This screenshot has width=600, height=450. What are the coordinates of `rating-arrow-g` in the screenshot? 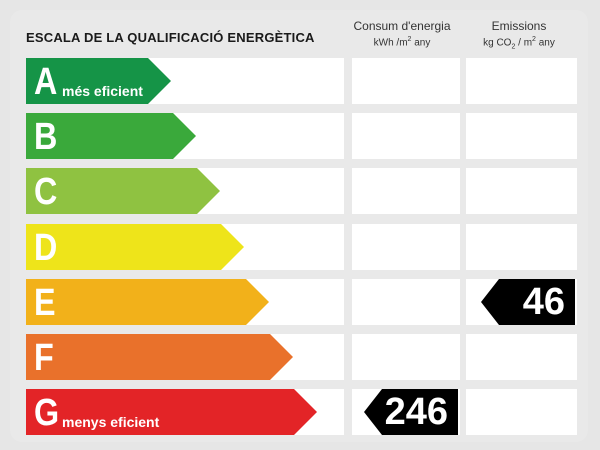 It's located at (171, 412).